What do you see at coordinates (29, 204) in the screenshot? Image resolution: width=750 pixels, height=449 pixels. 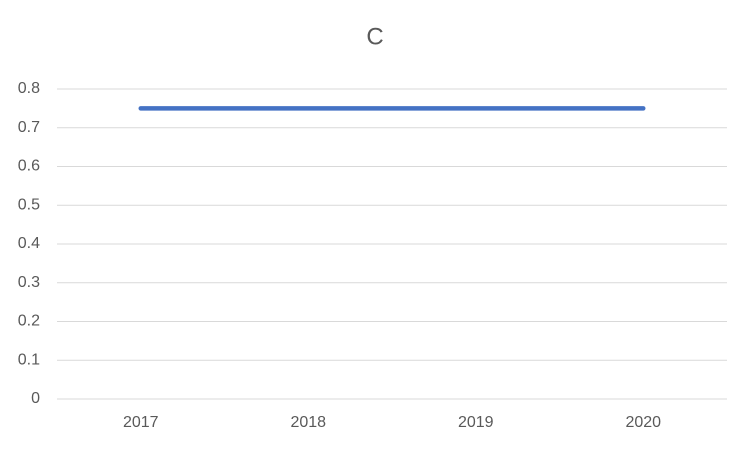 I see `y-tick-label: 0.5` at bounding box center [29, 204].